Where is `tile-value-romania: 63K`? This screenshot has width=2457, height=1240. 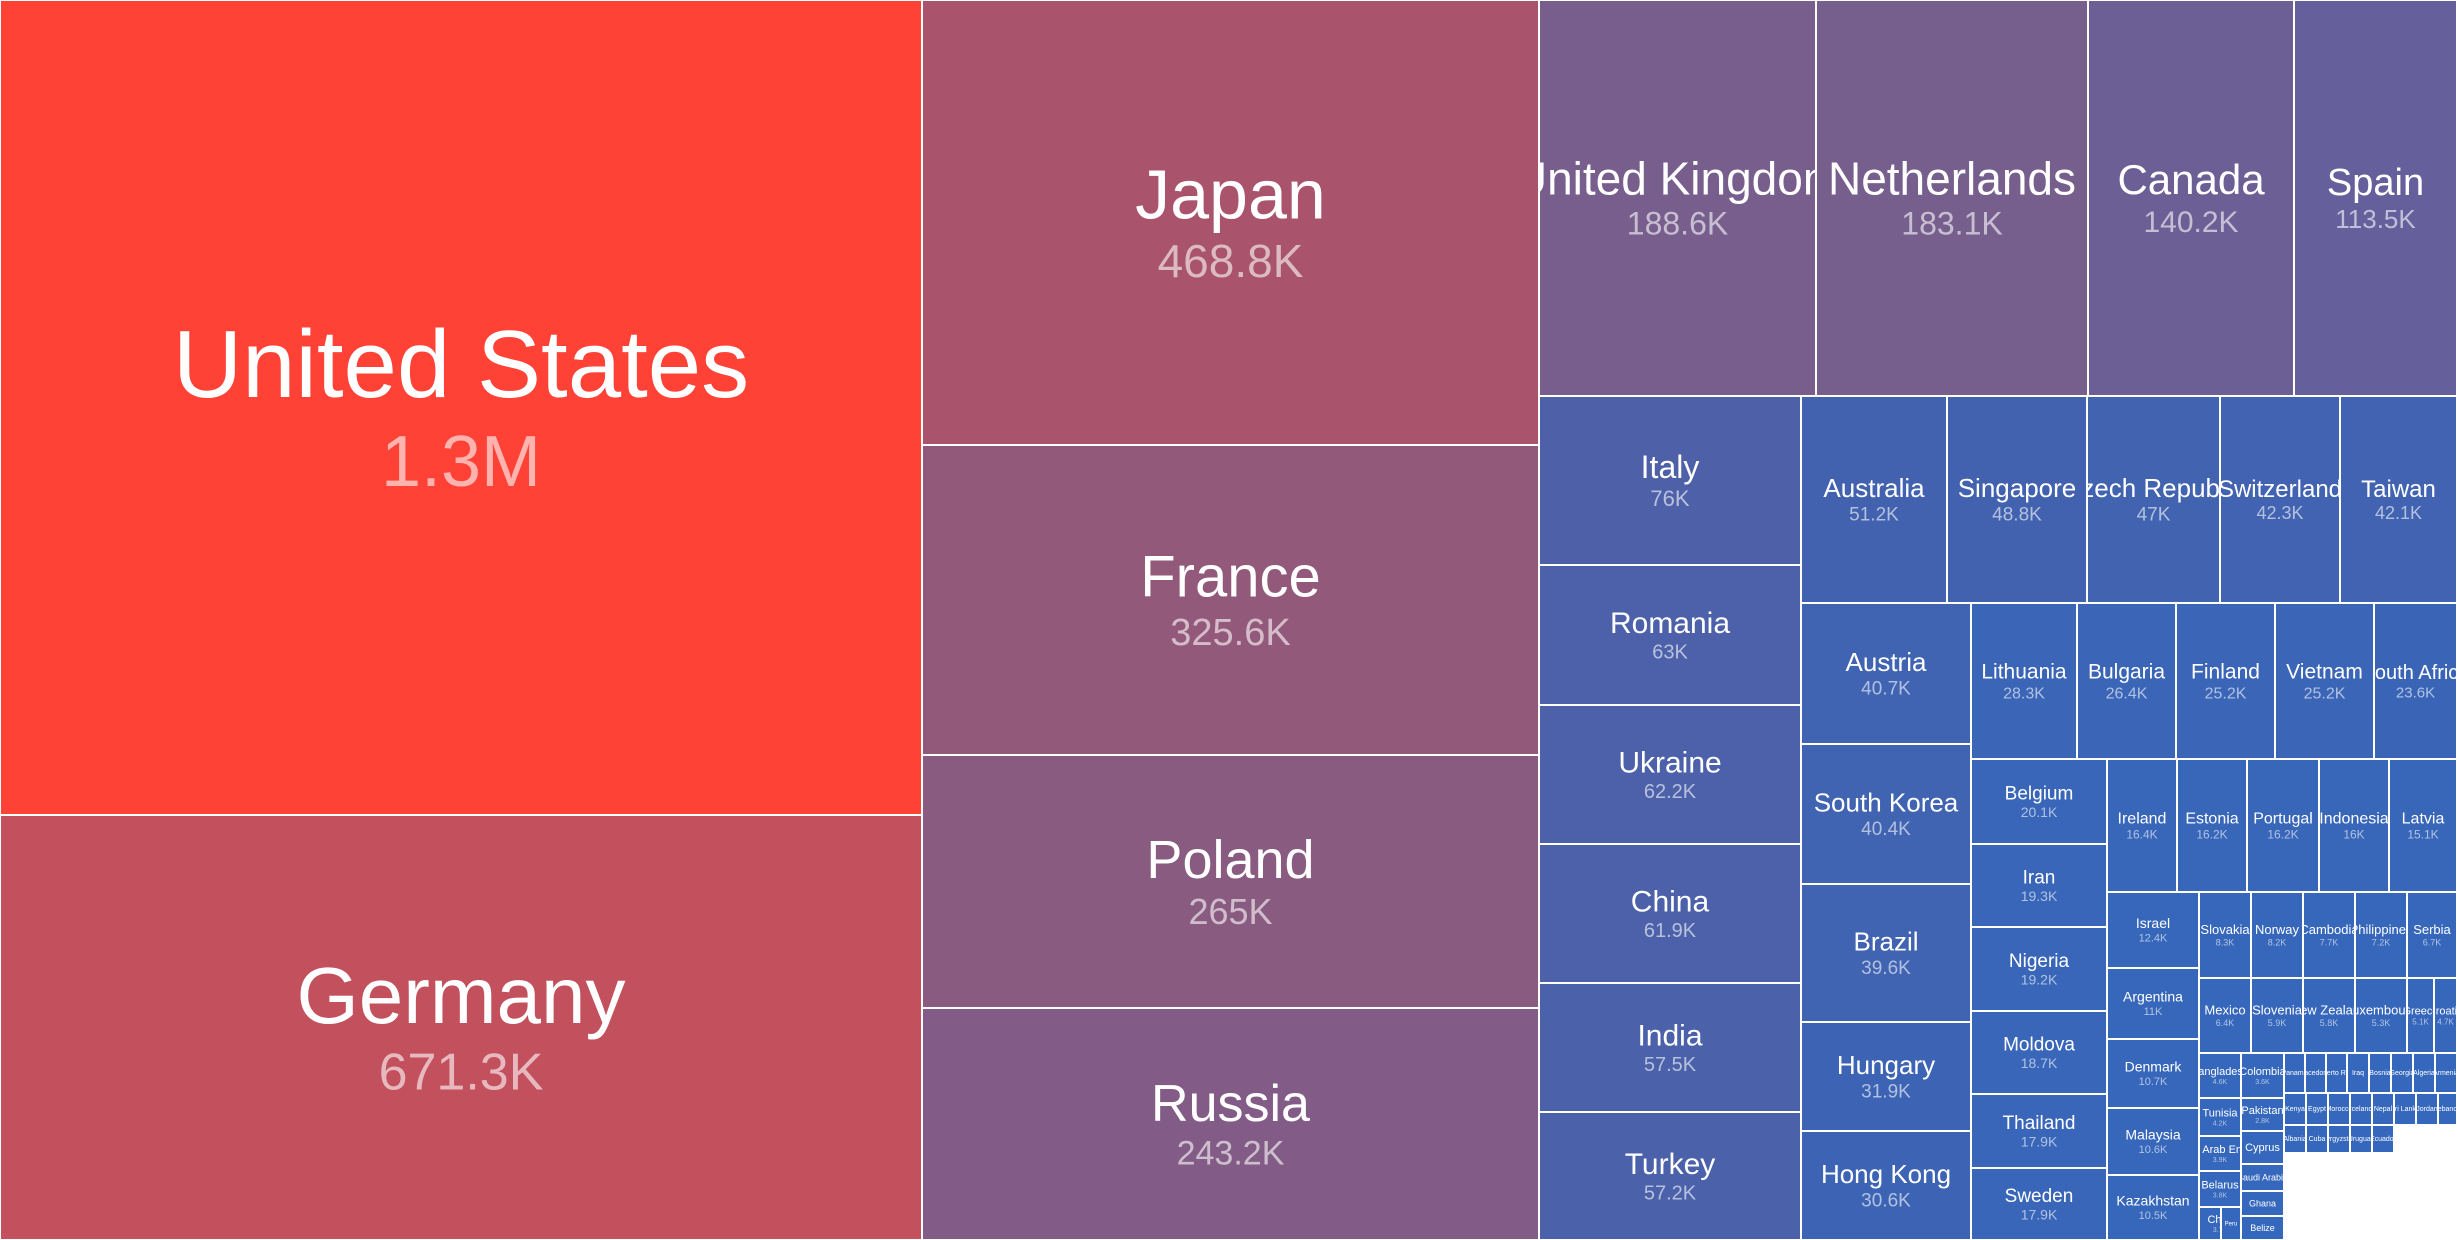 tile-value-romania: 63K is located at coordinates (1670, 653).